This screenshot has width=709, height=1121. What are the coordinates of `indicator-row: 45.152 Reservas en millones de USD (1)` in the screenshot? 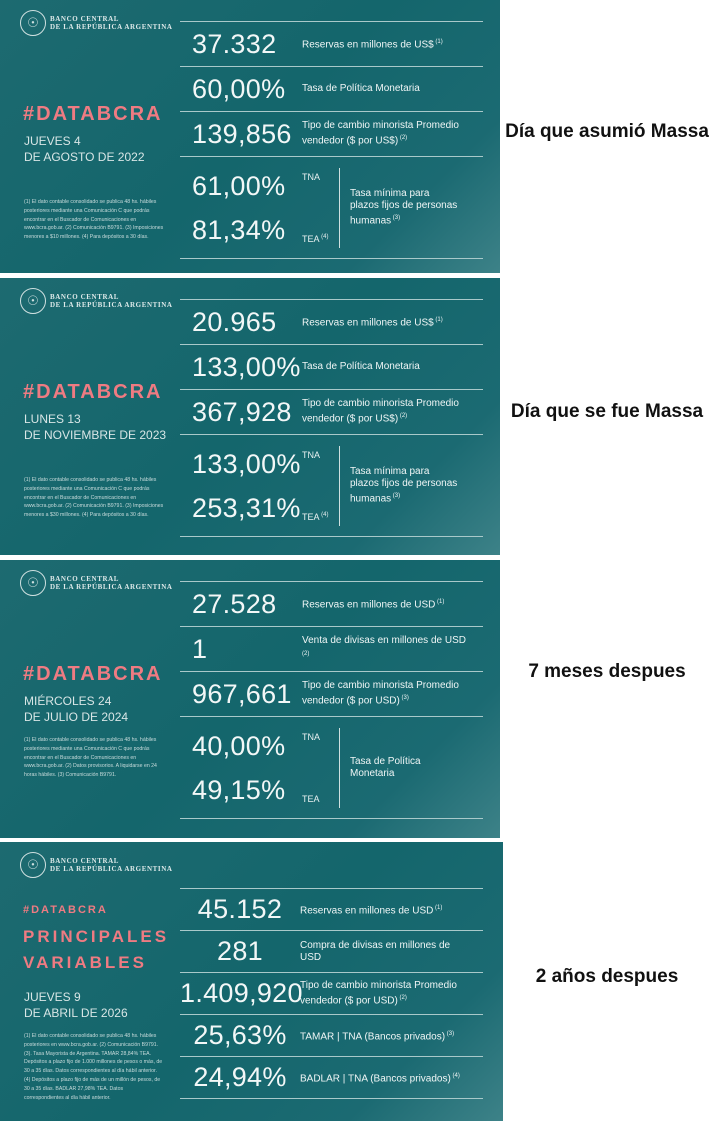 It's located at (331, 909).